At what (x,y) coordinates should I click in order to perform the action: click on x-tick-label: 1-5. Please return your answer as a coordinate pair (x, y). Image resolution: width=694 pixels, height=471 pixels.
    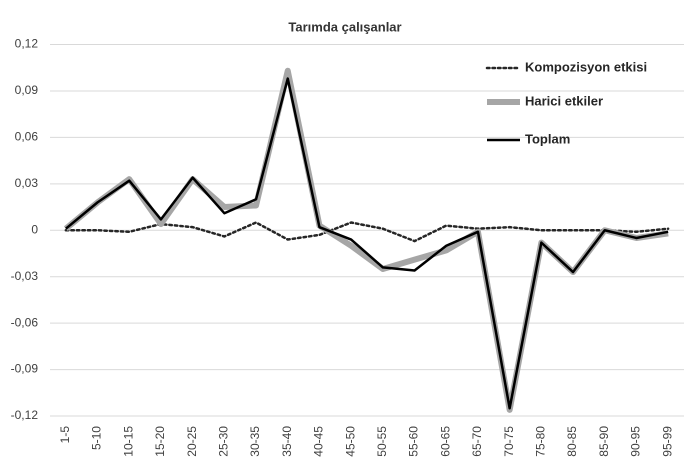
    Looking at the image, I should click on (65, 435).